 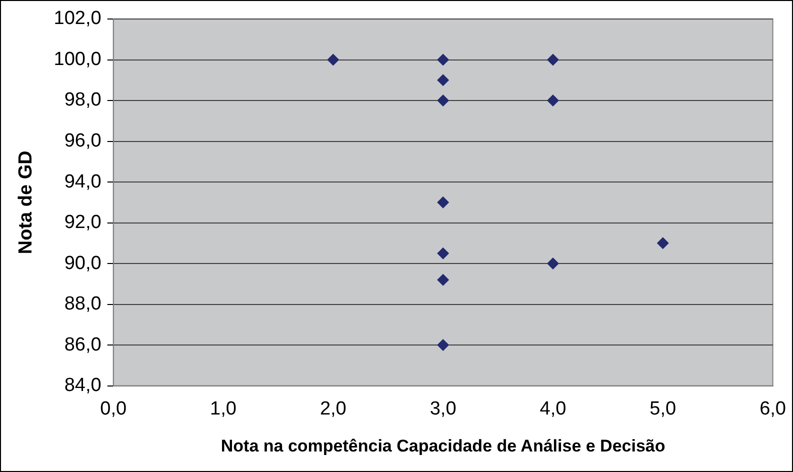 I want to click on y-tick-label: 90,0, so click(x=83, y=263).